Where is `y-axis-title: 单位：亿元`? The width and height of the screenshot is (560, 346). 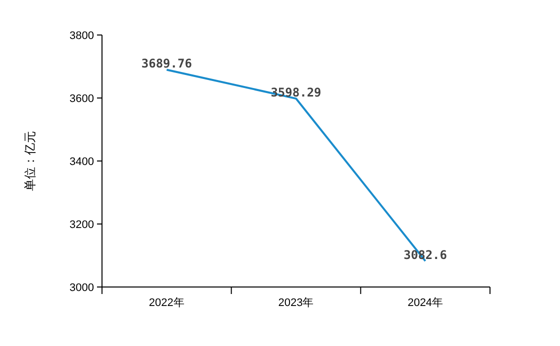
y-axis-title: 单位：亿元 is located at coordinates (30, 161).